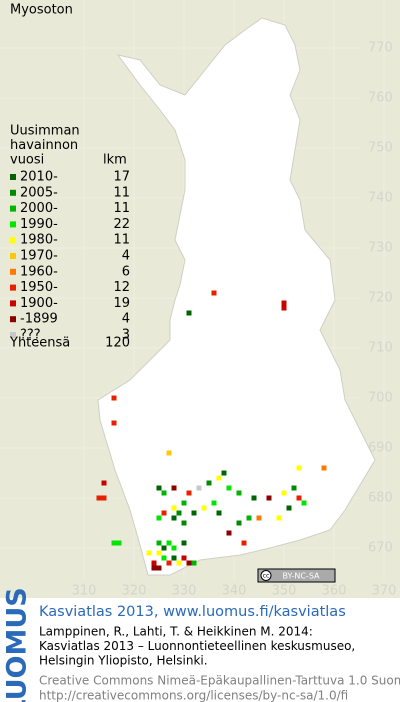 The image size is (400, 702). Describe the element at coordinates (115, 160) in the screenshot. I see `legend-count-header: lkm` at that location.